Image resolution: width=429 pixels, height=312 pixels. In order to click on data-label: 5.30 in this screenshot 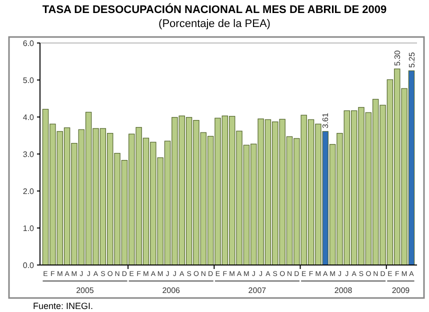, I will do `click(397, 58)`.